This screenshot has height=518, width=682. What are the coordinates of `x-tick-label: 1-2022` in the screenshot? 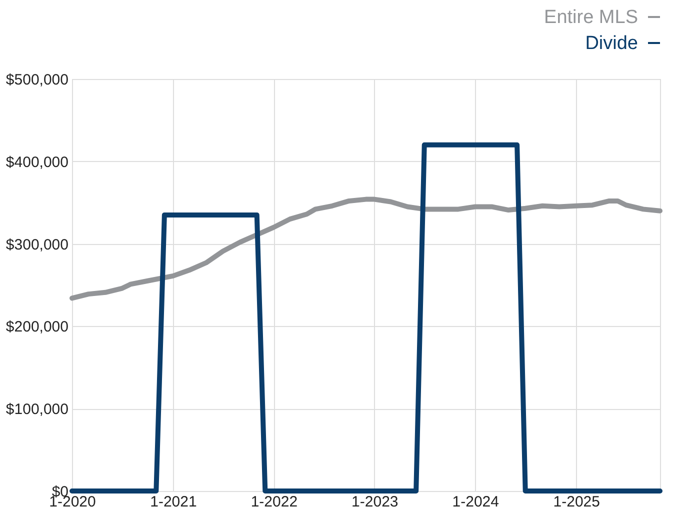 It's located at (274, 502).